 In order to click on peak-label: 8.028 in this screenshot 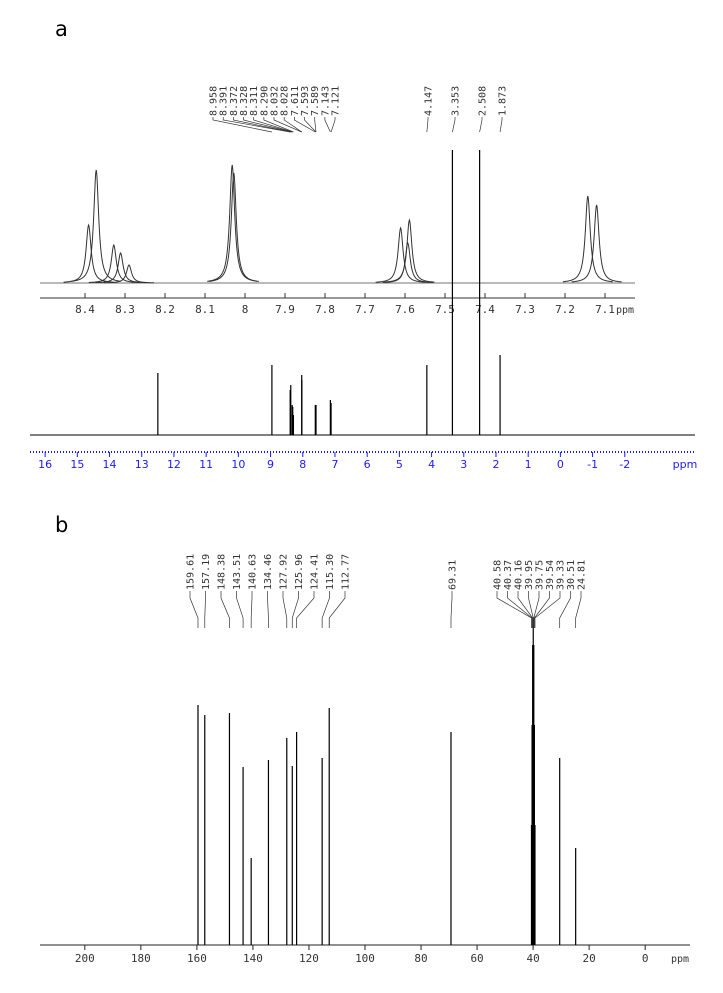, I will do `click(285, 101)`.